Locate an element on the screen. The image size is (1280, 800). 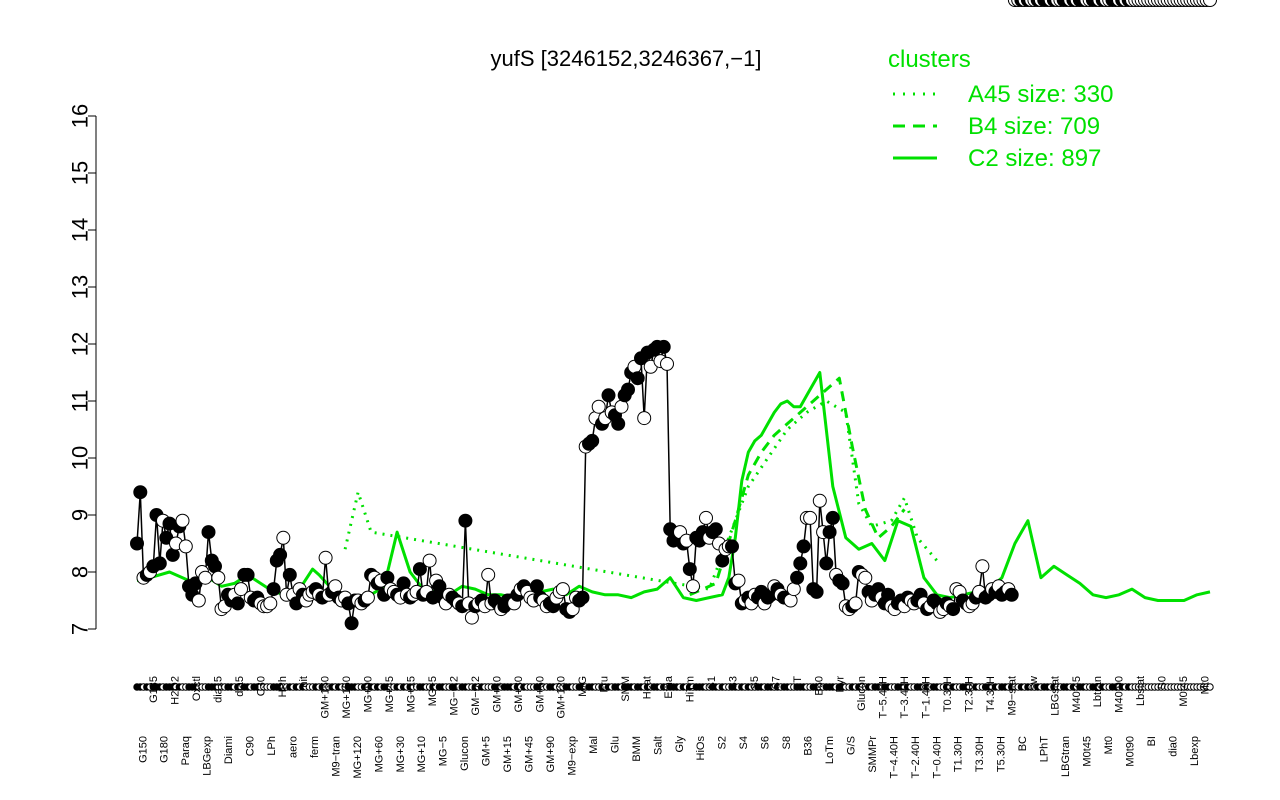
x-tick-label: S7 is located at coordinates (776, 682).